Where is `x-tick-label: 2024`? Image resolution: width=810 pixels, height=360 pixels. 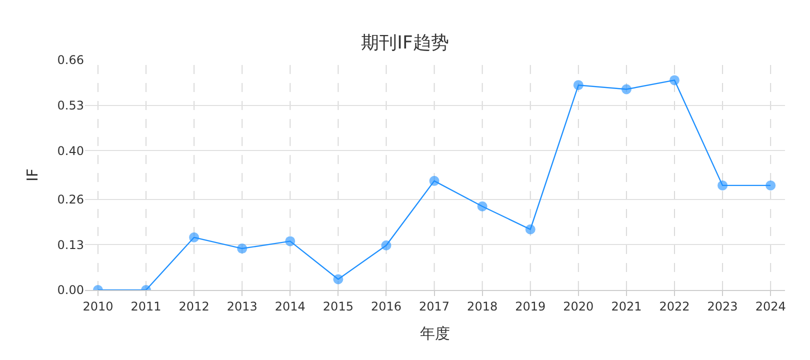
x-tick-label: 2024 is located at coordinates (770, 306).